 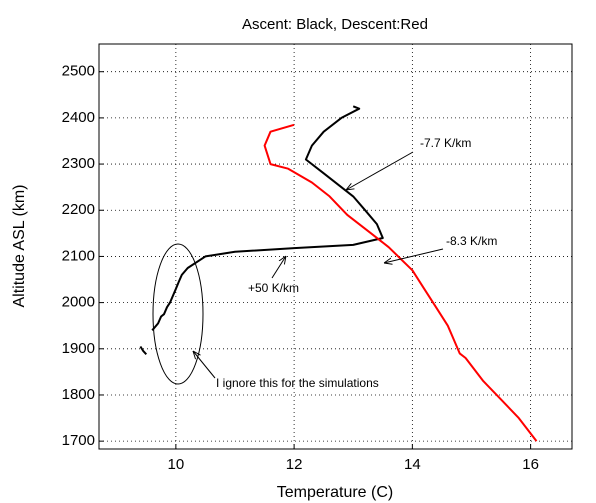 I want to click on y-tick-label: 2000, so click(x=78, y=302).